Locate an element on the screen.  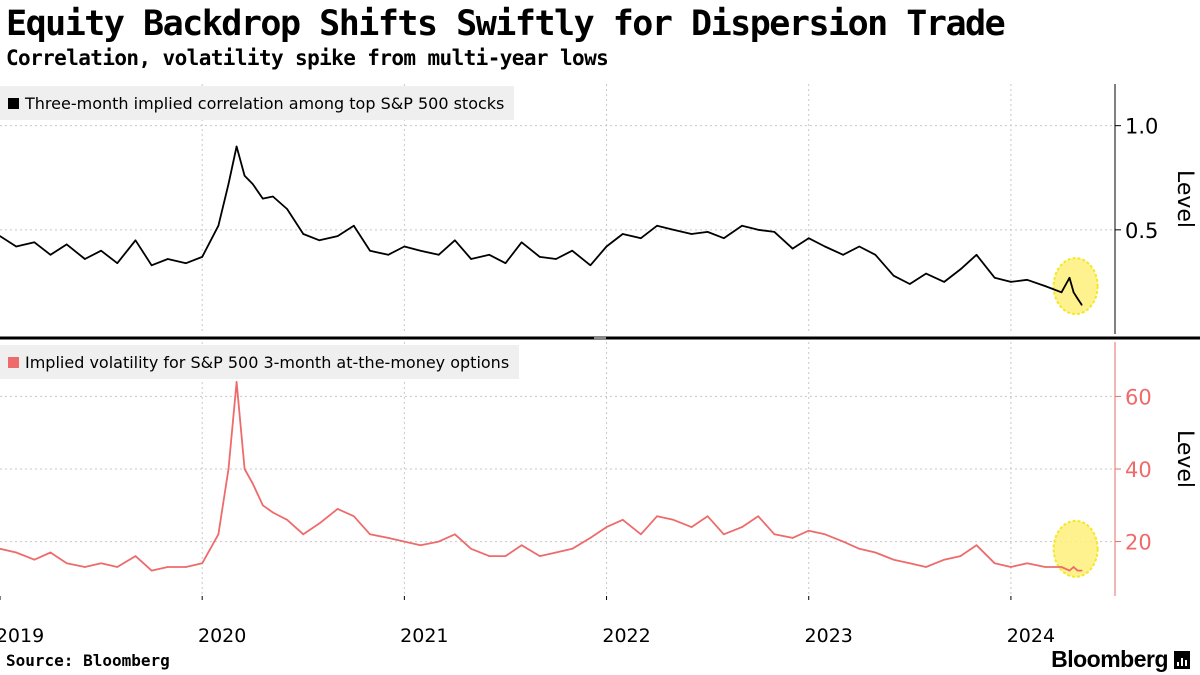
y-tick-label-1.0-panel1: 1.0 is located at coordinates (1141, 127).